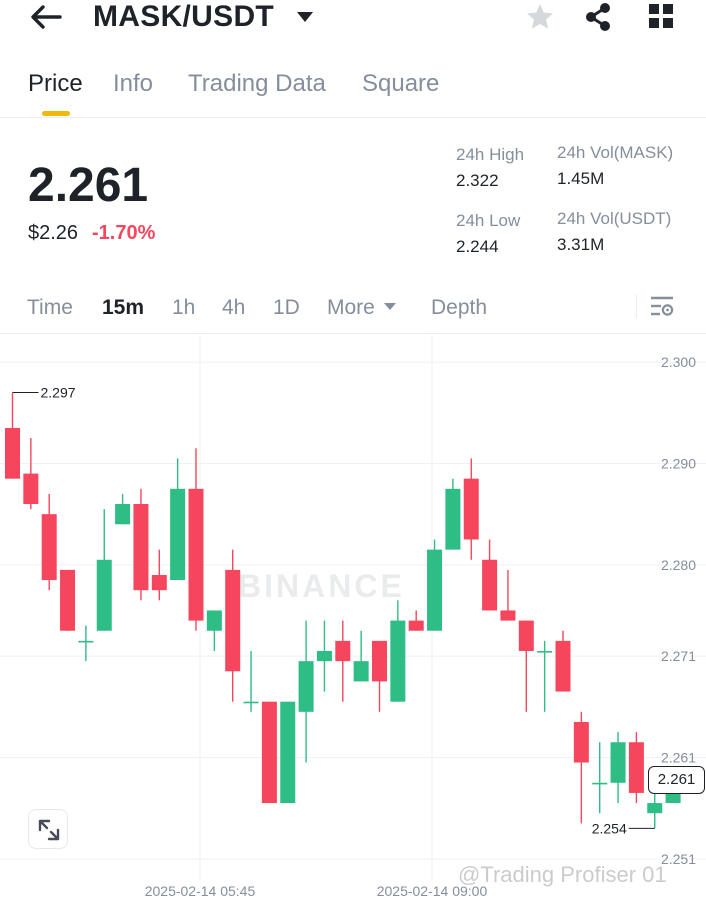 This screenshot has width=706, height=898. I want to click on price-change-percent: -1.70%, so click(124, 233).